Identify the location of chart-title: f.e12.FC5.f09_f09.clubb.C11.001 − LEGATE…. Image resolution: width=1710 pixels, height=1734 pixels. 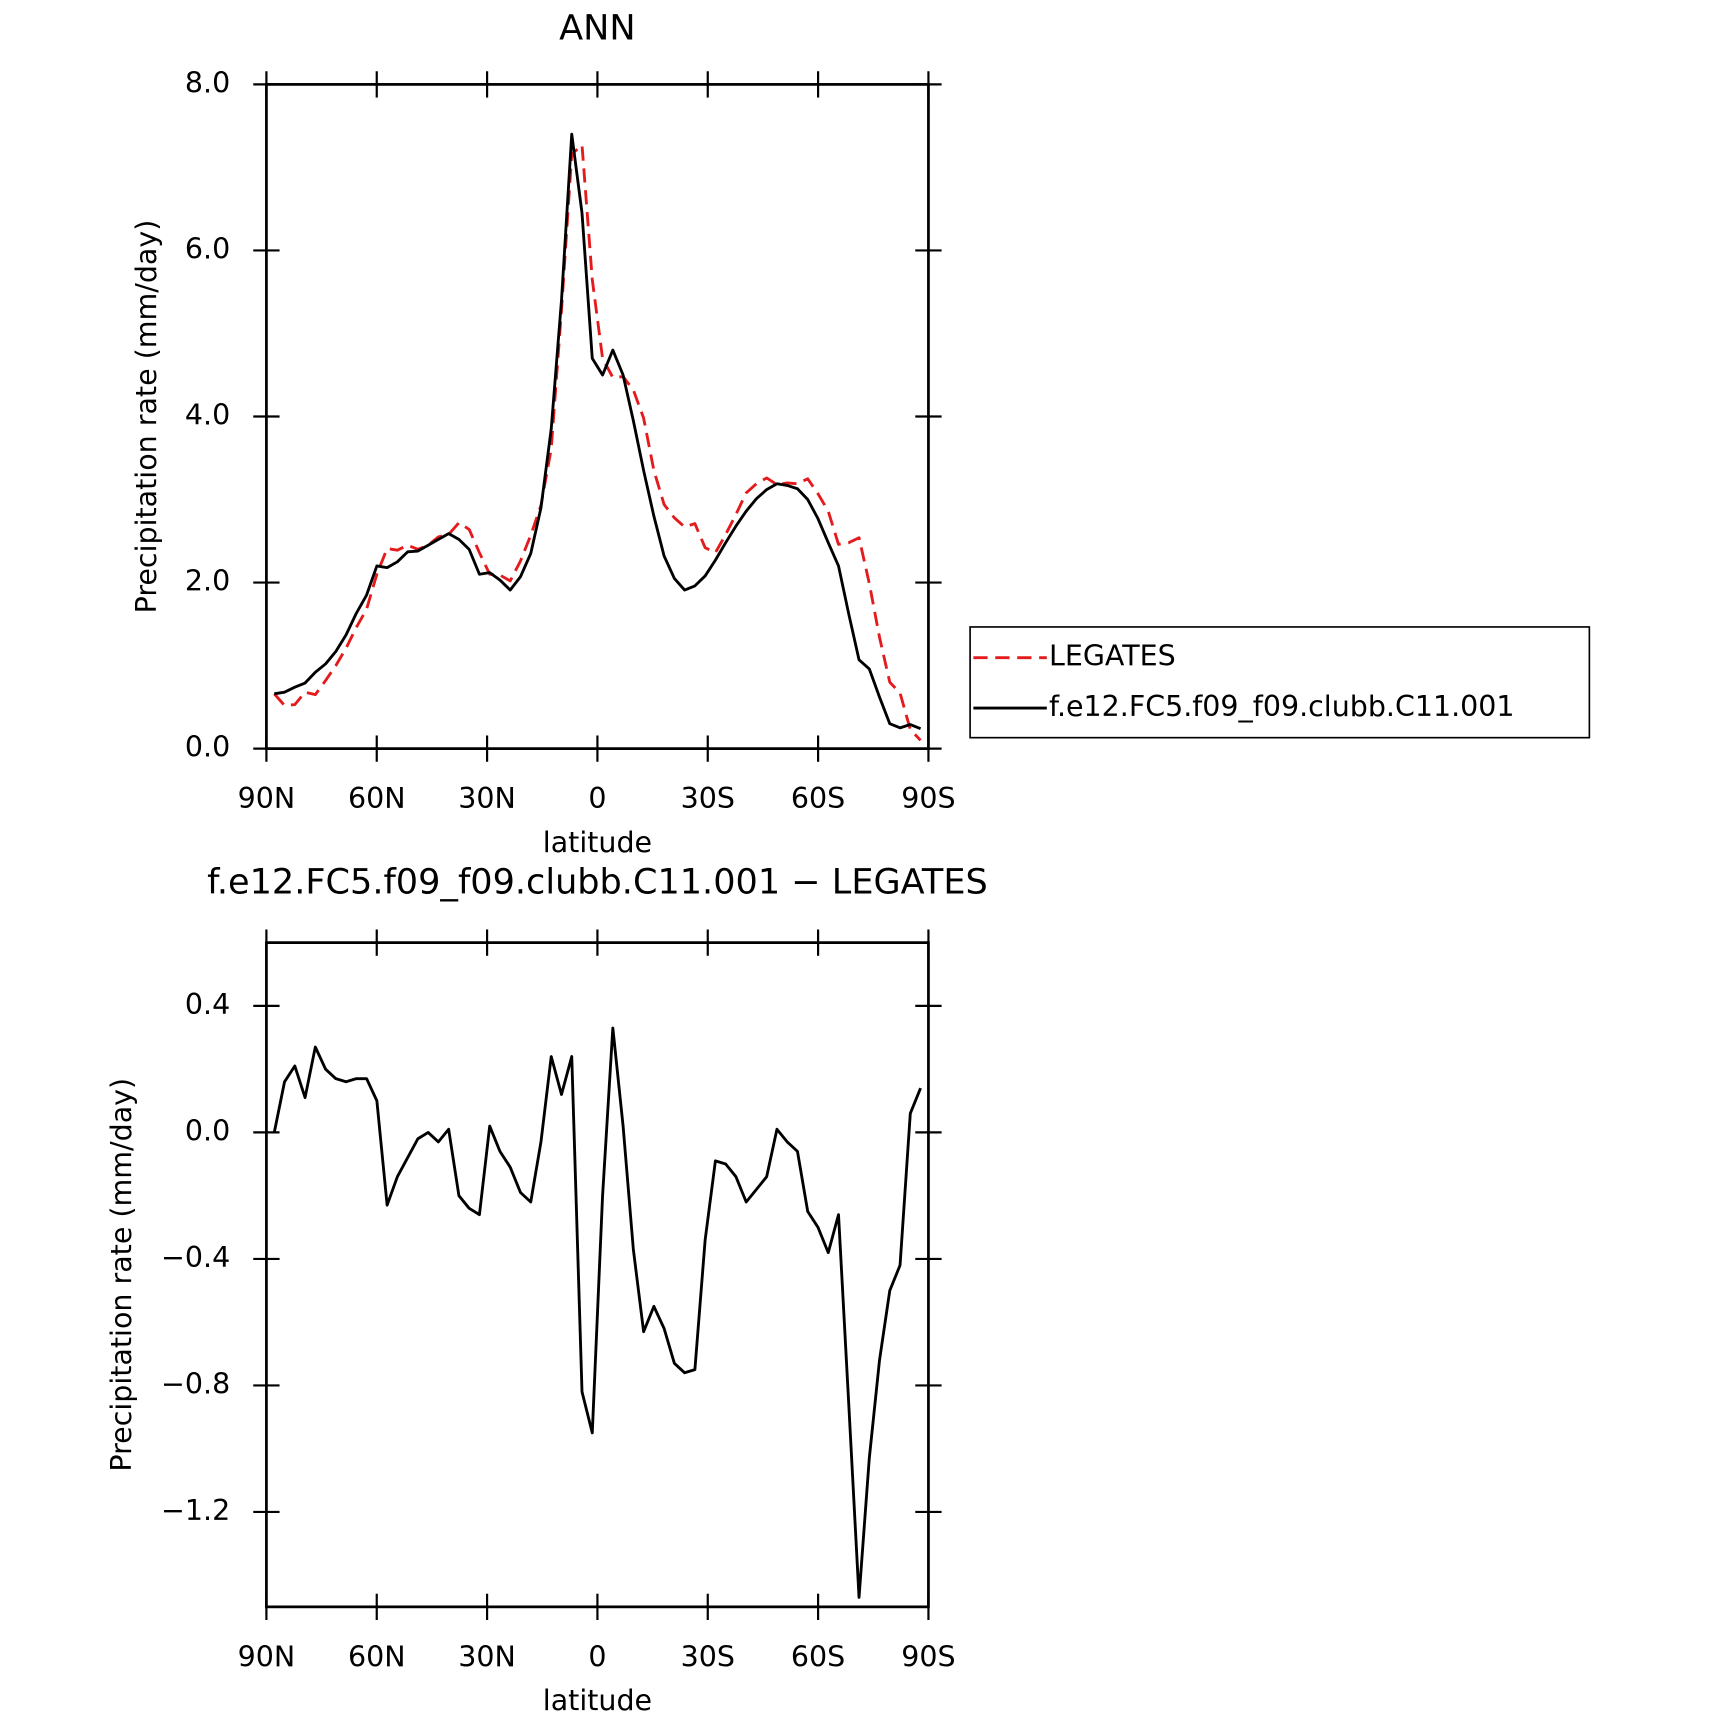
(597, 881).